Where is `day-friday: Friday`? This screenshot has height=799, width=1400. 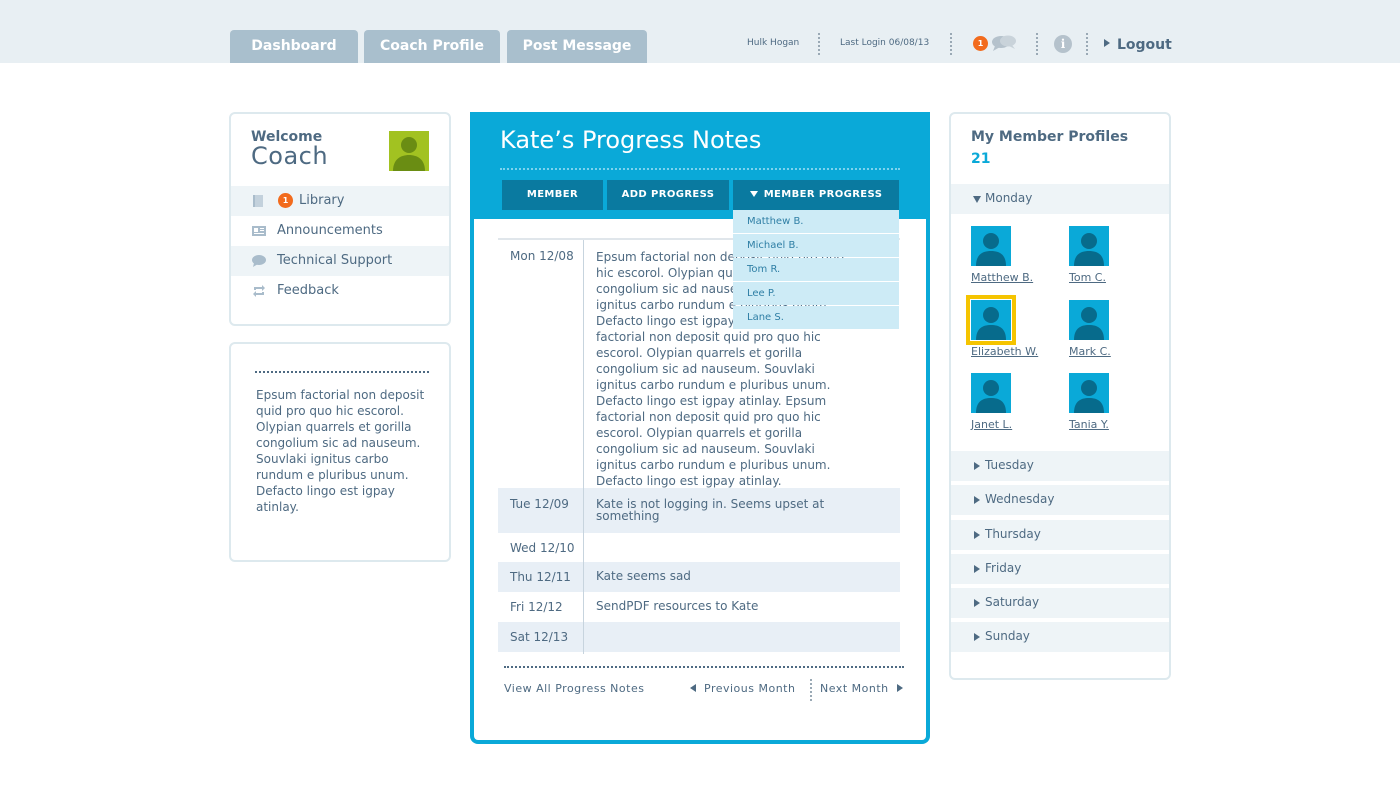
day-friday: Friday is located at coordinates (1060, 569).